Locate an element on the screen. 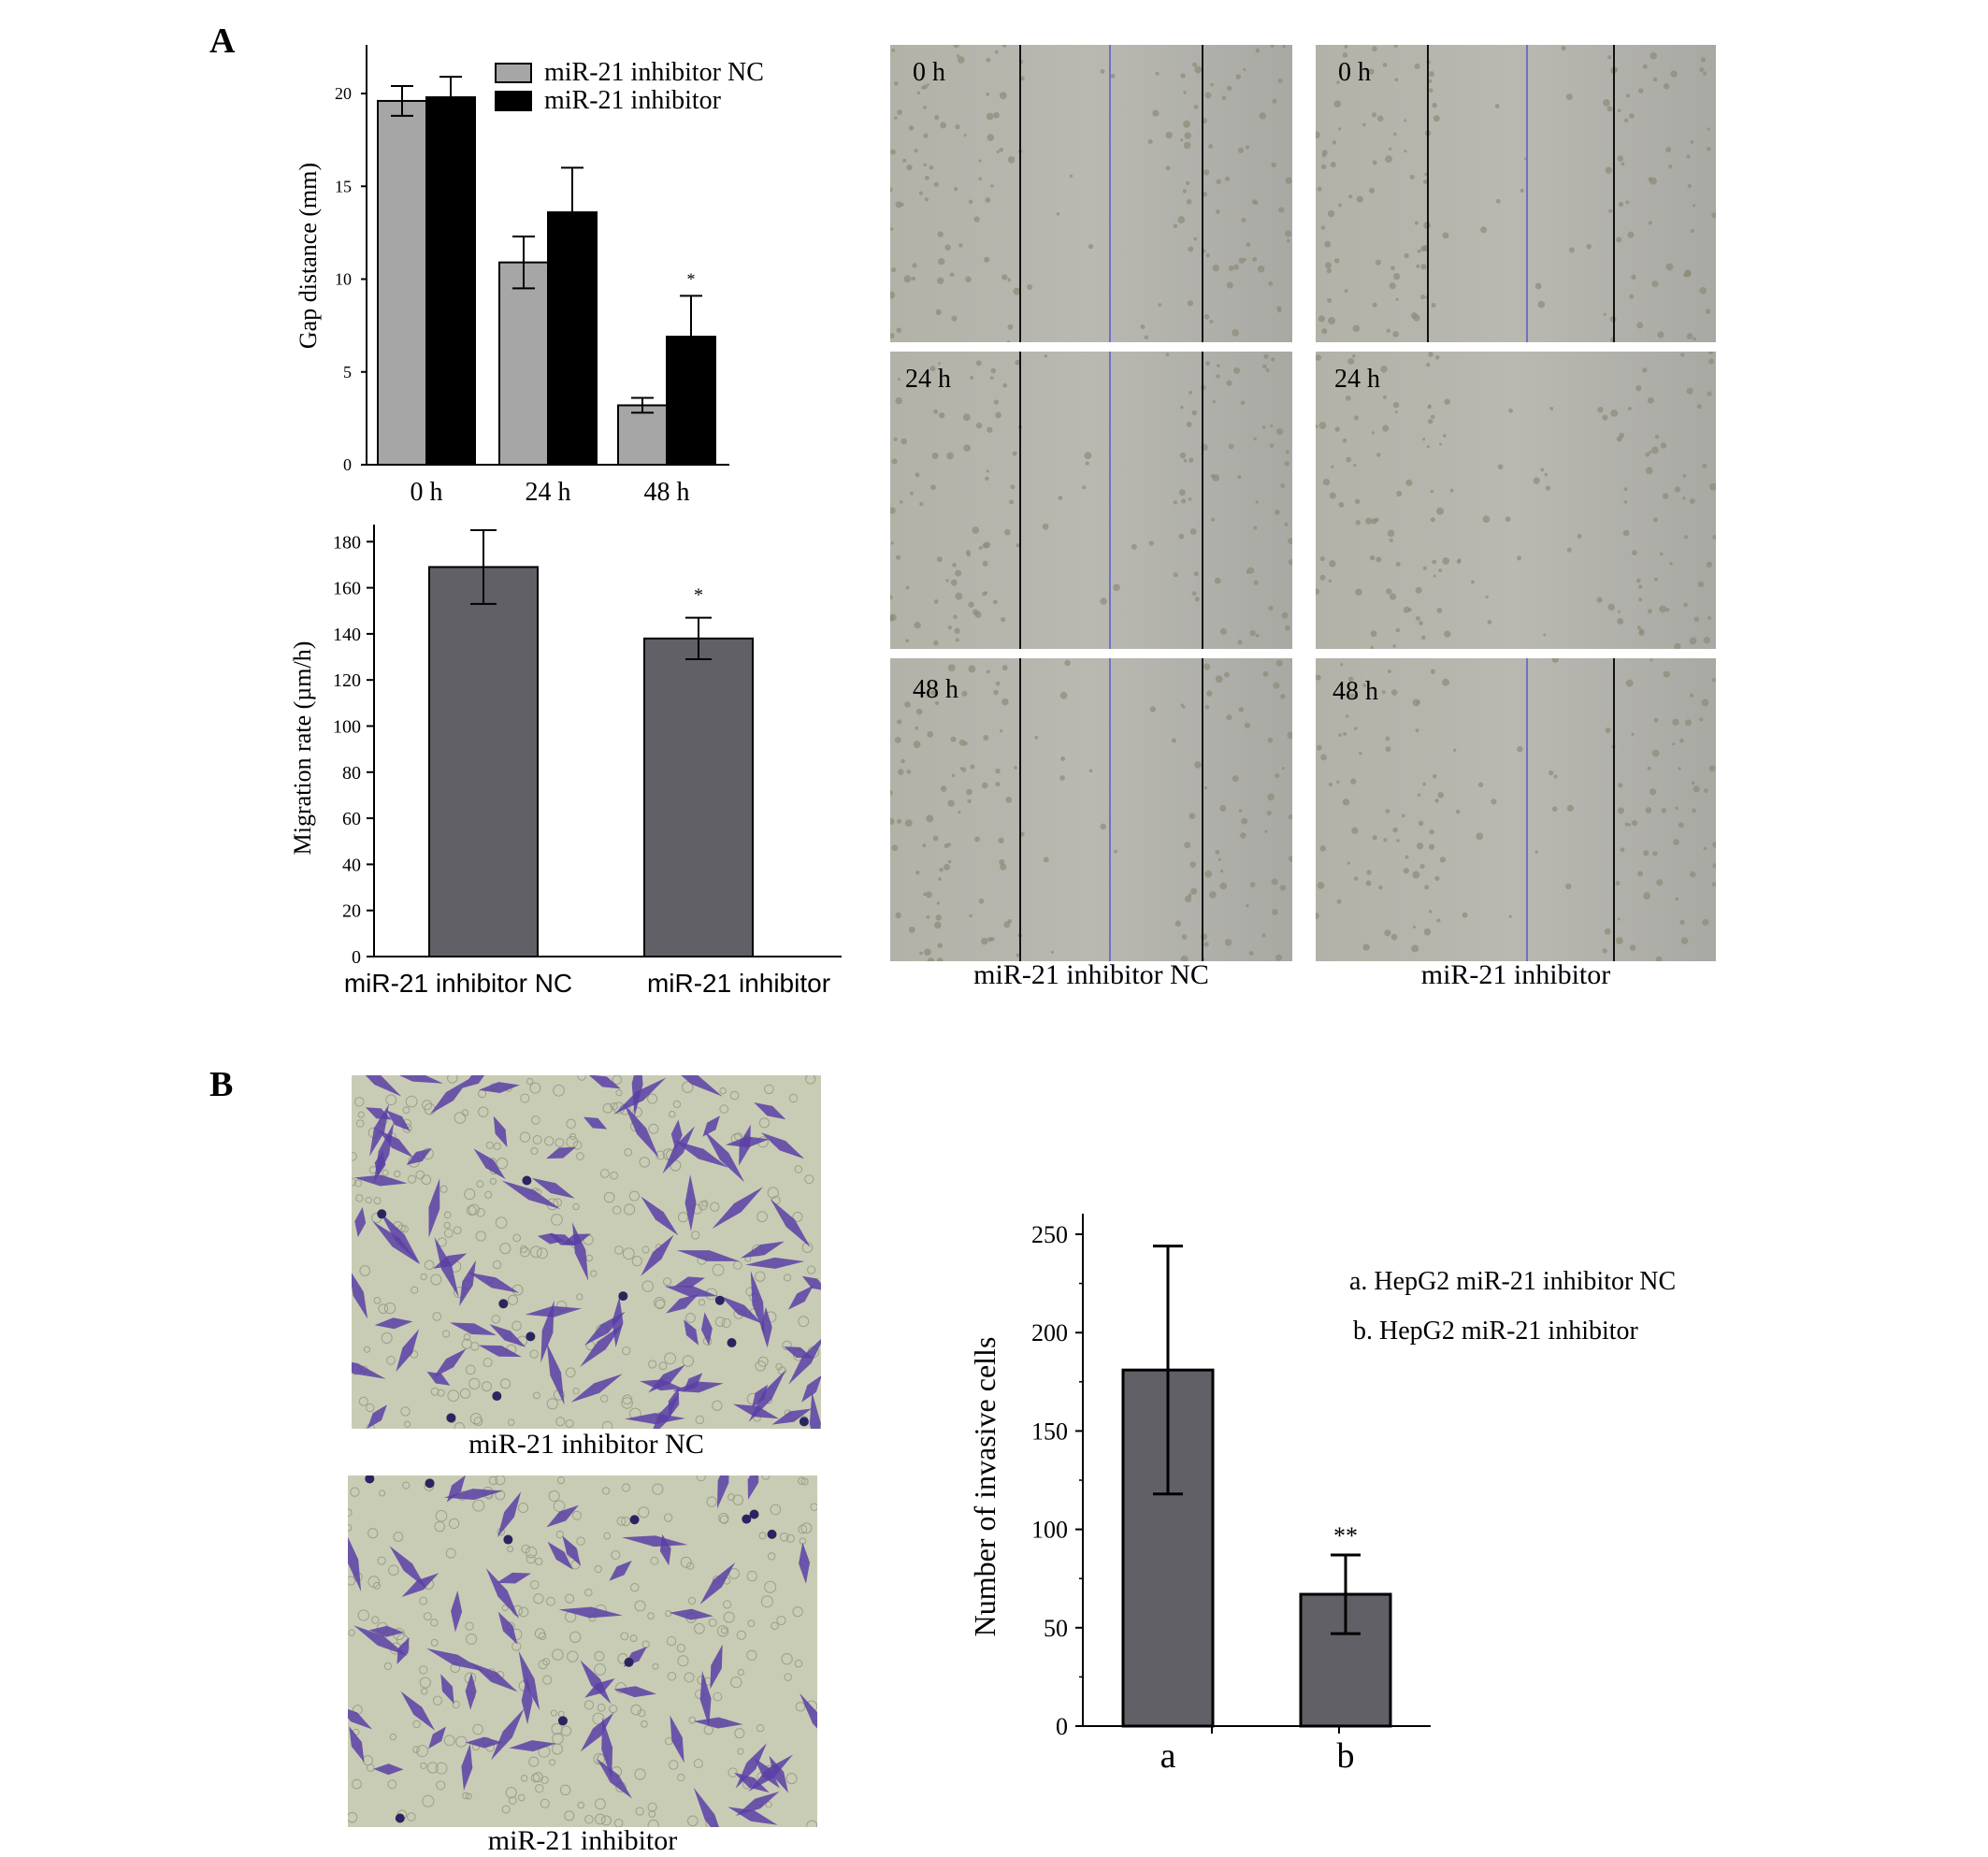  panel-label-b: B is located at coordinates (222, 1084).